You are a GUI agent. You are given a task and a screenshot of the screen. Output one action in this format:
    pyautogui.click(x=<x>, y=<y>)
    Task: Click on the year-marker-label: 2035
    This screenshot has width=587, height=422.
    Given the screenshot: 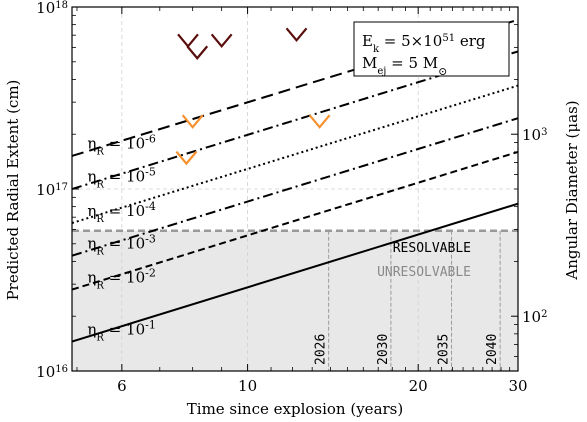 What is the action you would take?
    pyautogui.click(x=444, y=349)
    